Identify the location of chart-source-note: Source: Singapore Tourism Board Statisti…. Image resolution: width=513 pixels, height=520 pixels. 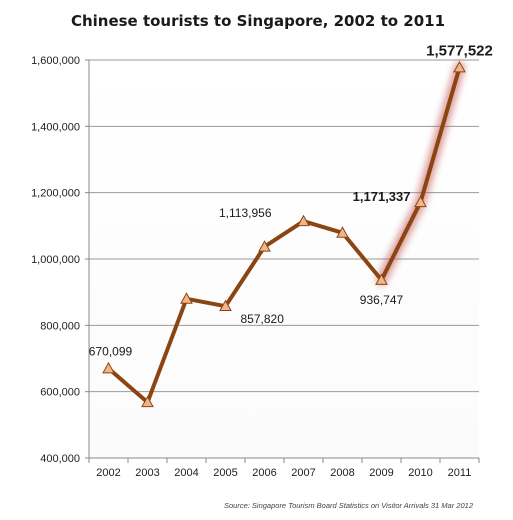
(349, 505).